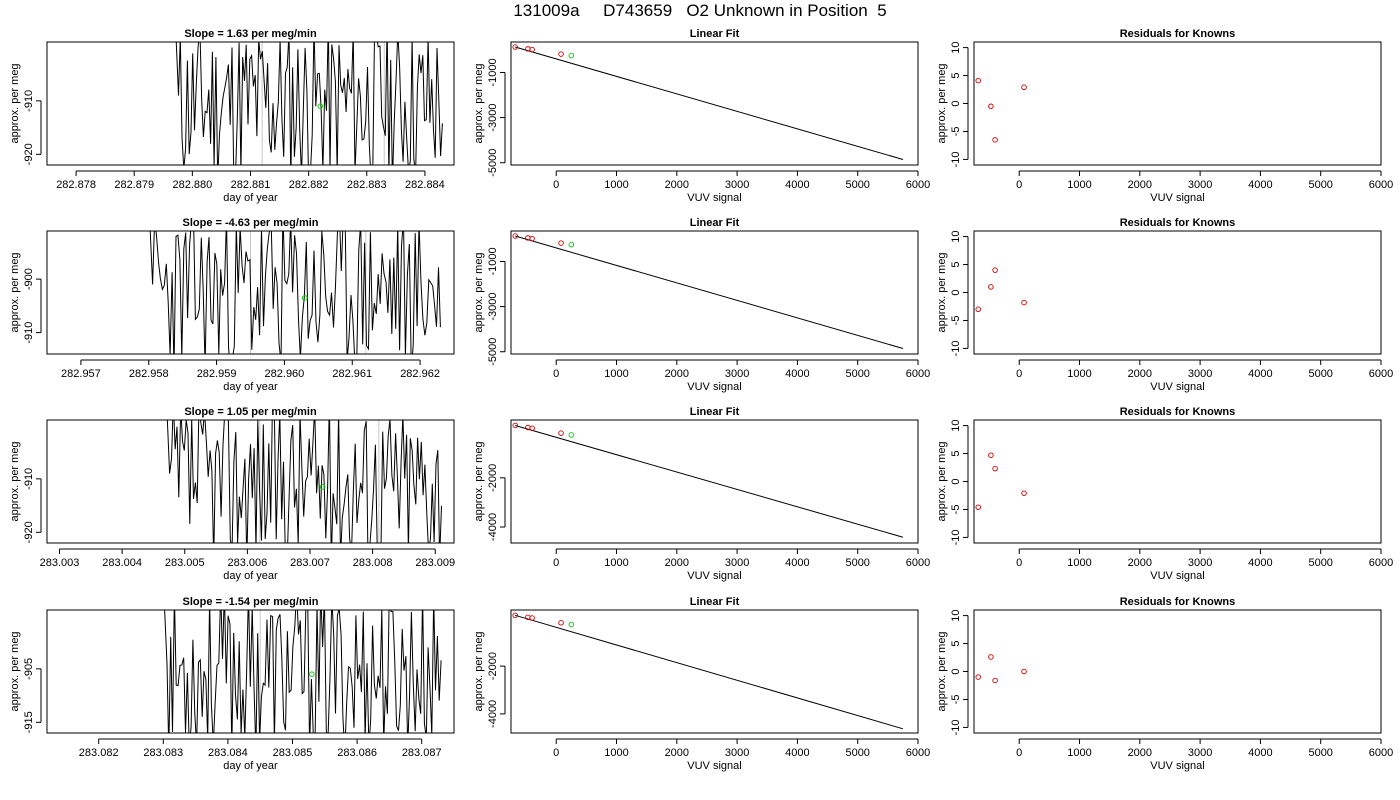 The width and height of the screenshot is (1400, 800). What do you see at coordinates (493, 714) in the screenshot?
I see `y-tick-label: -4000` at bounding box center [493, 714].